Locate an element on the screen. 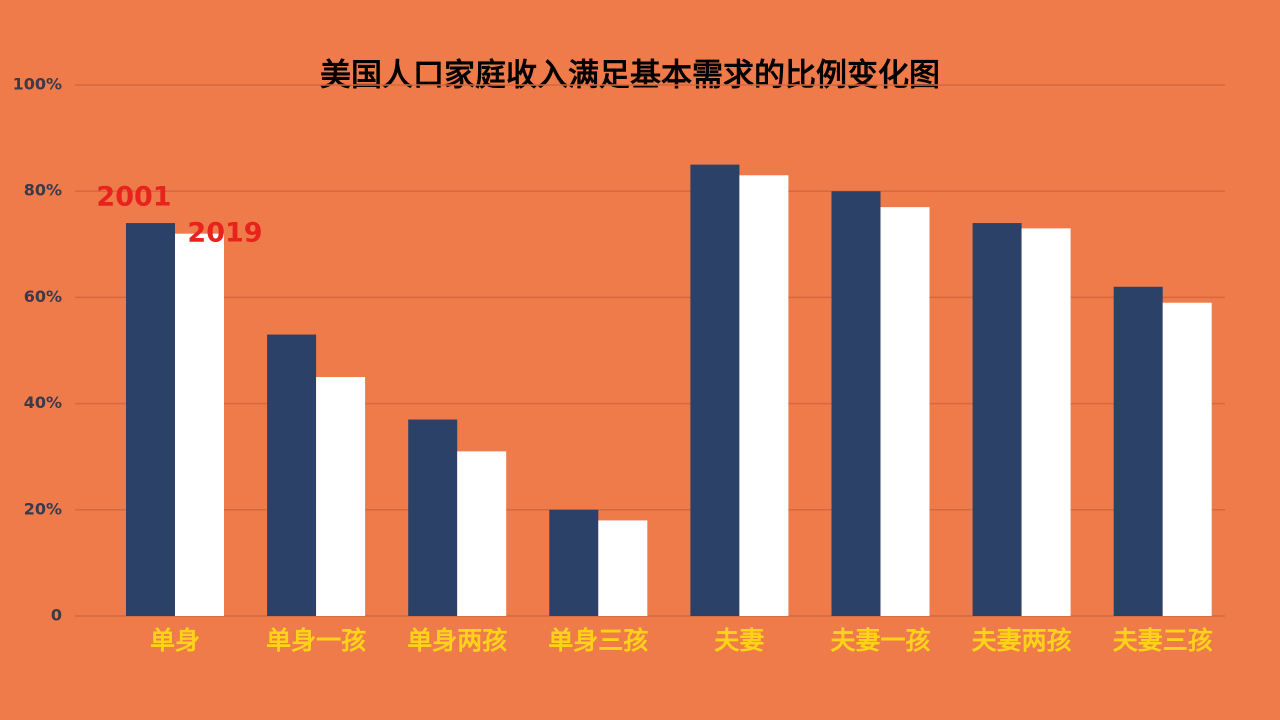  legend-label: 2001 is located at coordinates (133, 197).